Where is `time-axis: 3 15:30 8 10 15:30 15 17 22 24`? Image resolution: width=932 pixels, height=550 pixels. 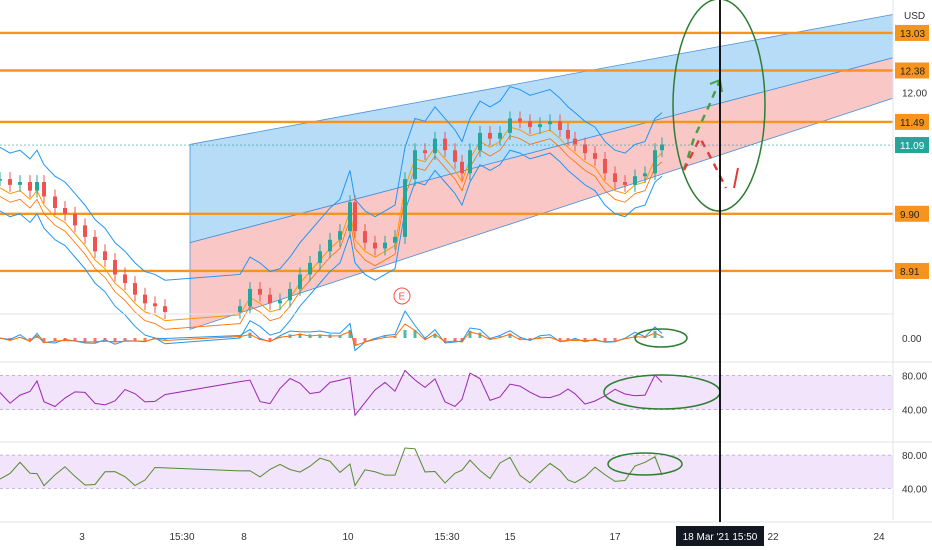
time-axis: 3 15:30 8 10 15:30 15 17 22 24 is located at coordinates (466, 532).